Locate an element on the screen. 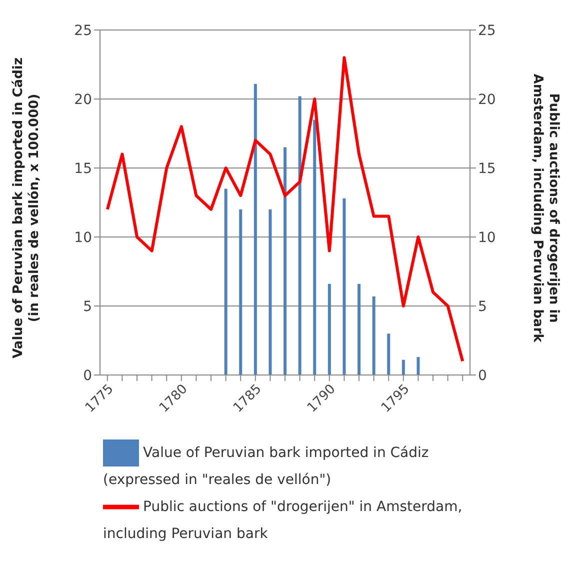 This screenshot has width=580, height=565. y2-axis-title: Public auctions of drogerijen in Amsterdam, including Peruvian bark is located at coordinates (545, 208).